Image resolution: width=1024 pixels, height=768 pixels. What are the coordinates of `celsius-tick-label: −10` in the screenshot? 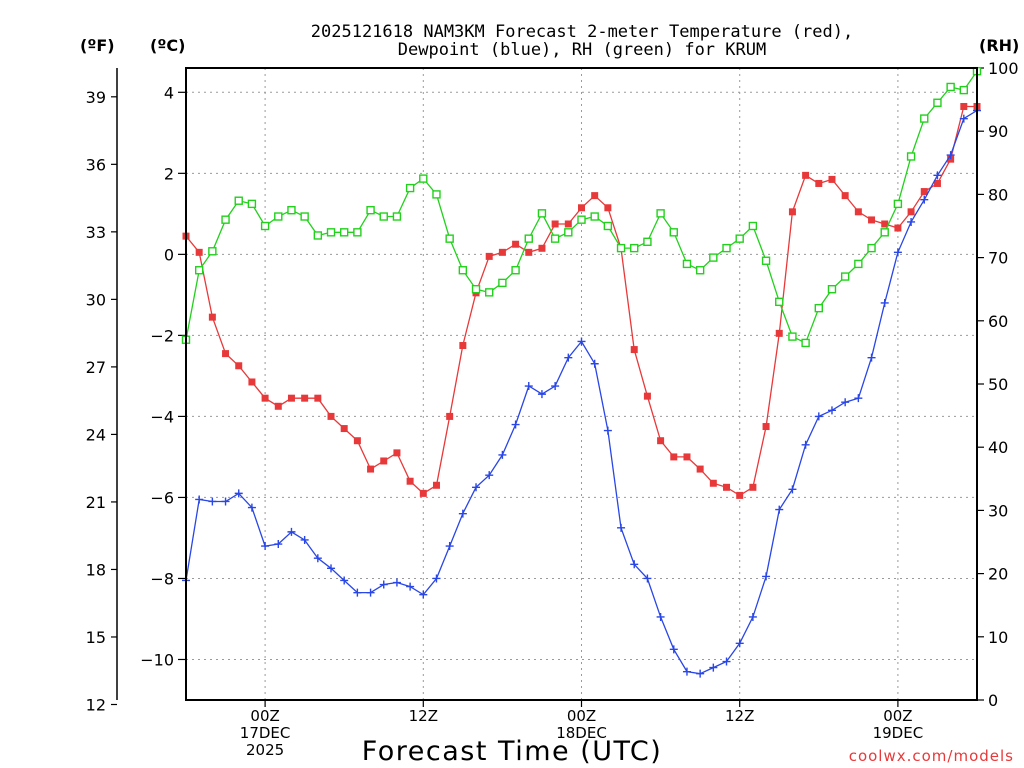 It's located at (157, 659).